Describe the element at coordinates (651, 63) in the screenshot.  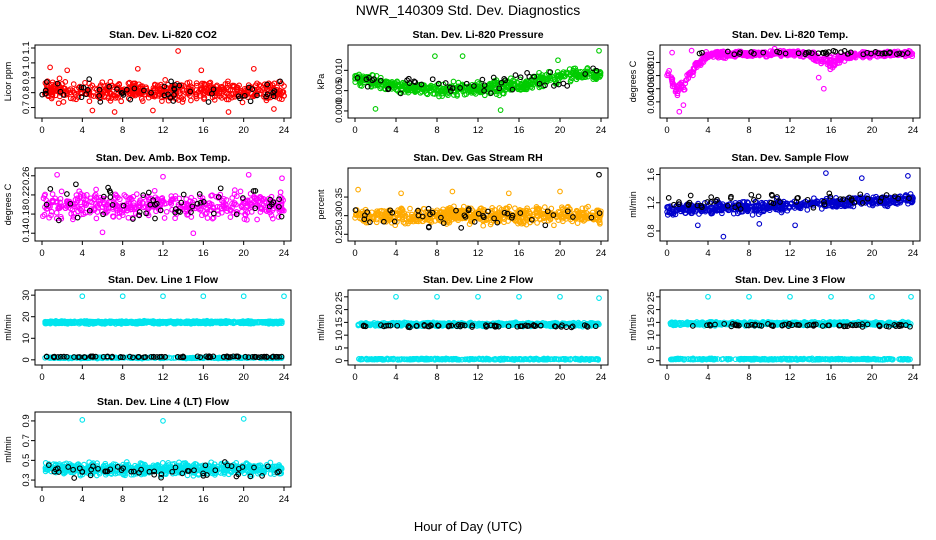
I see `y-tick-label: 0.010` at that location.